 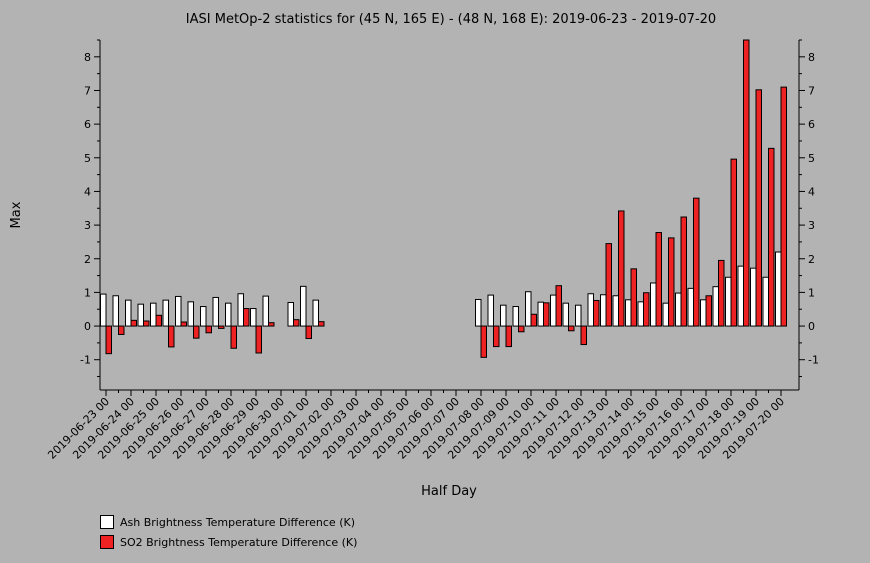 I want to click on y-tick-label: 2, so click(x=811, y=259).